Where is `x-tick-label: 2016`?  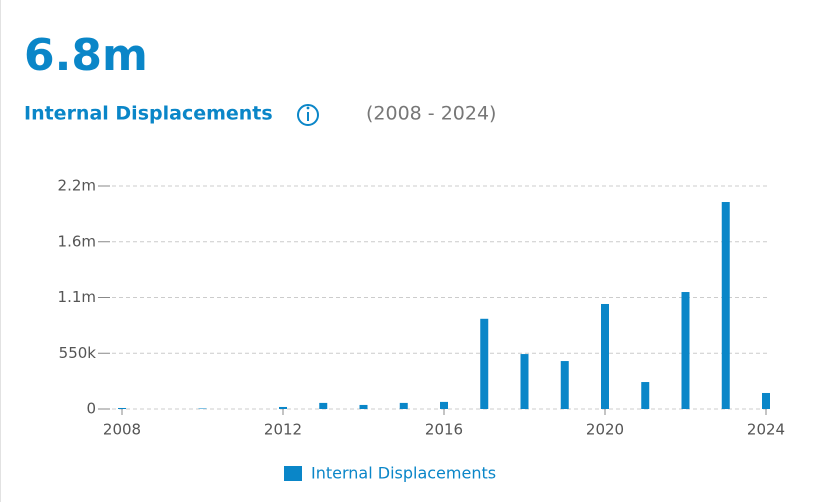
x-tick-label: 2016 is located at coordinates (444, 430).